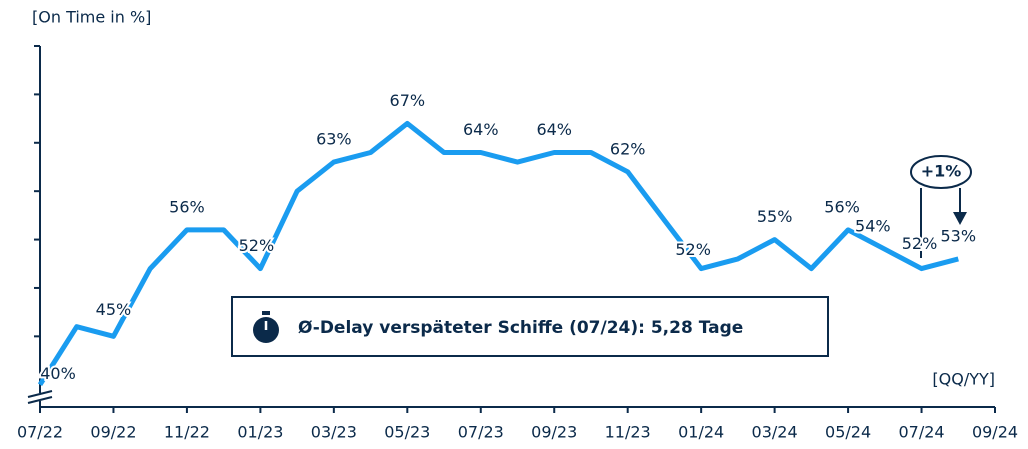 The width and height of the screenshot is (1028, 449). Describe the element at coordinates (481, 432) in the screenshot. I see `x-tick-label: 07/23` at that location.